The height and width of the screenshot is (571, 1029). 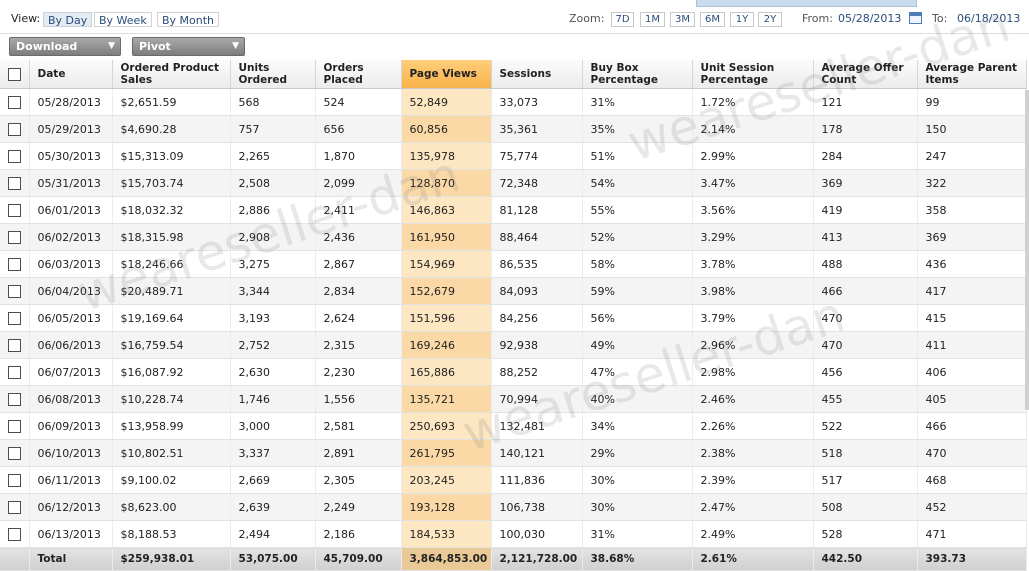 I want to click on cell-avg-parent: 405, so click(x=972, y=399).